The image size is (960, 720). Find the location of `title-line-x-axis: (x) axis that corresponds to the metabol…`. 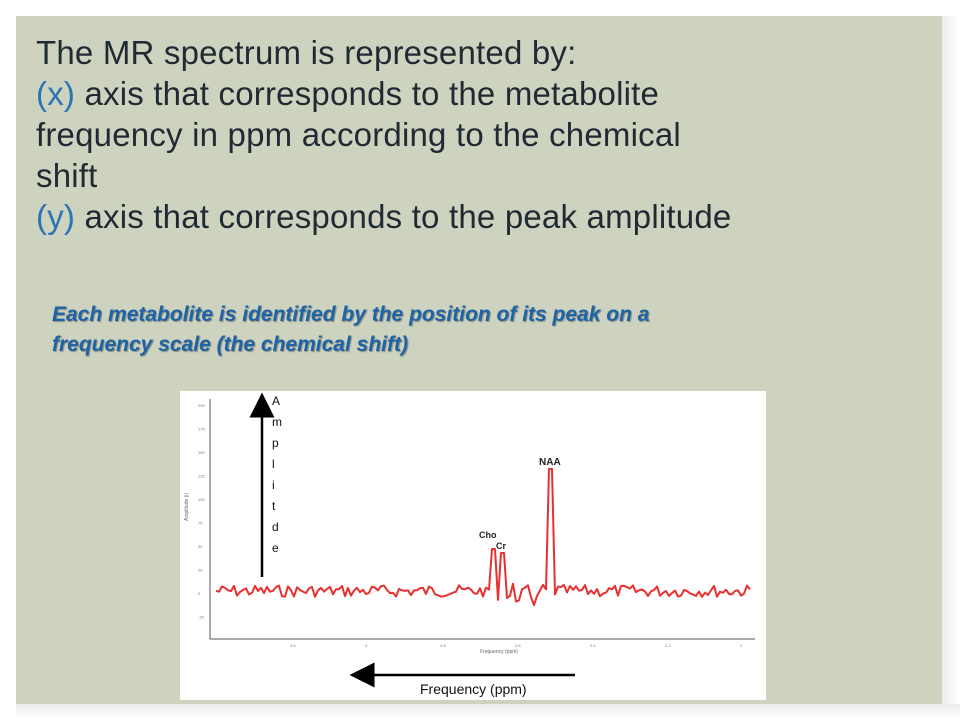

title-line-x-axis: (x) axis that corresponds to the metabol… is located at coordinates (481, 93).